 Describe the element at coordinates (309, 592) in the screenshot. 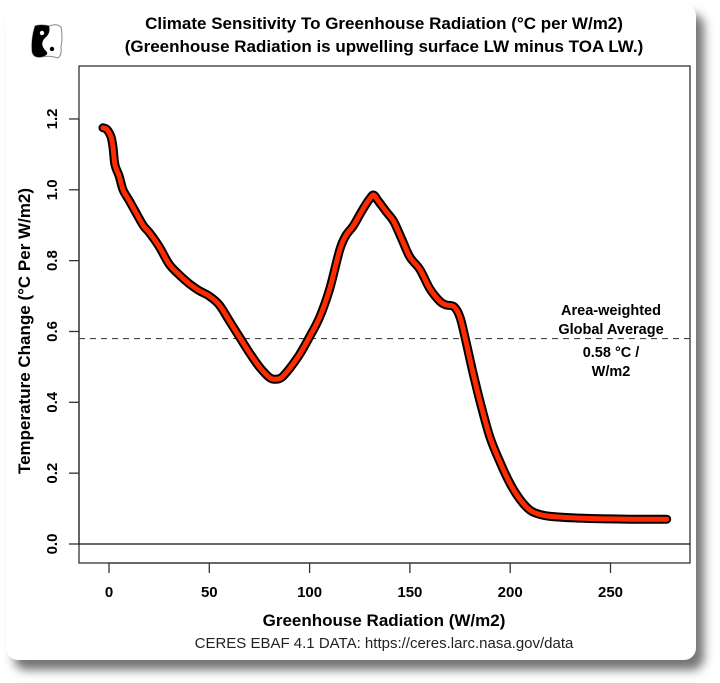

I see `x-tick-label: 100` at that location.